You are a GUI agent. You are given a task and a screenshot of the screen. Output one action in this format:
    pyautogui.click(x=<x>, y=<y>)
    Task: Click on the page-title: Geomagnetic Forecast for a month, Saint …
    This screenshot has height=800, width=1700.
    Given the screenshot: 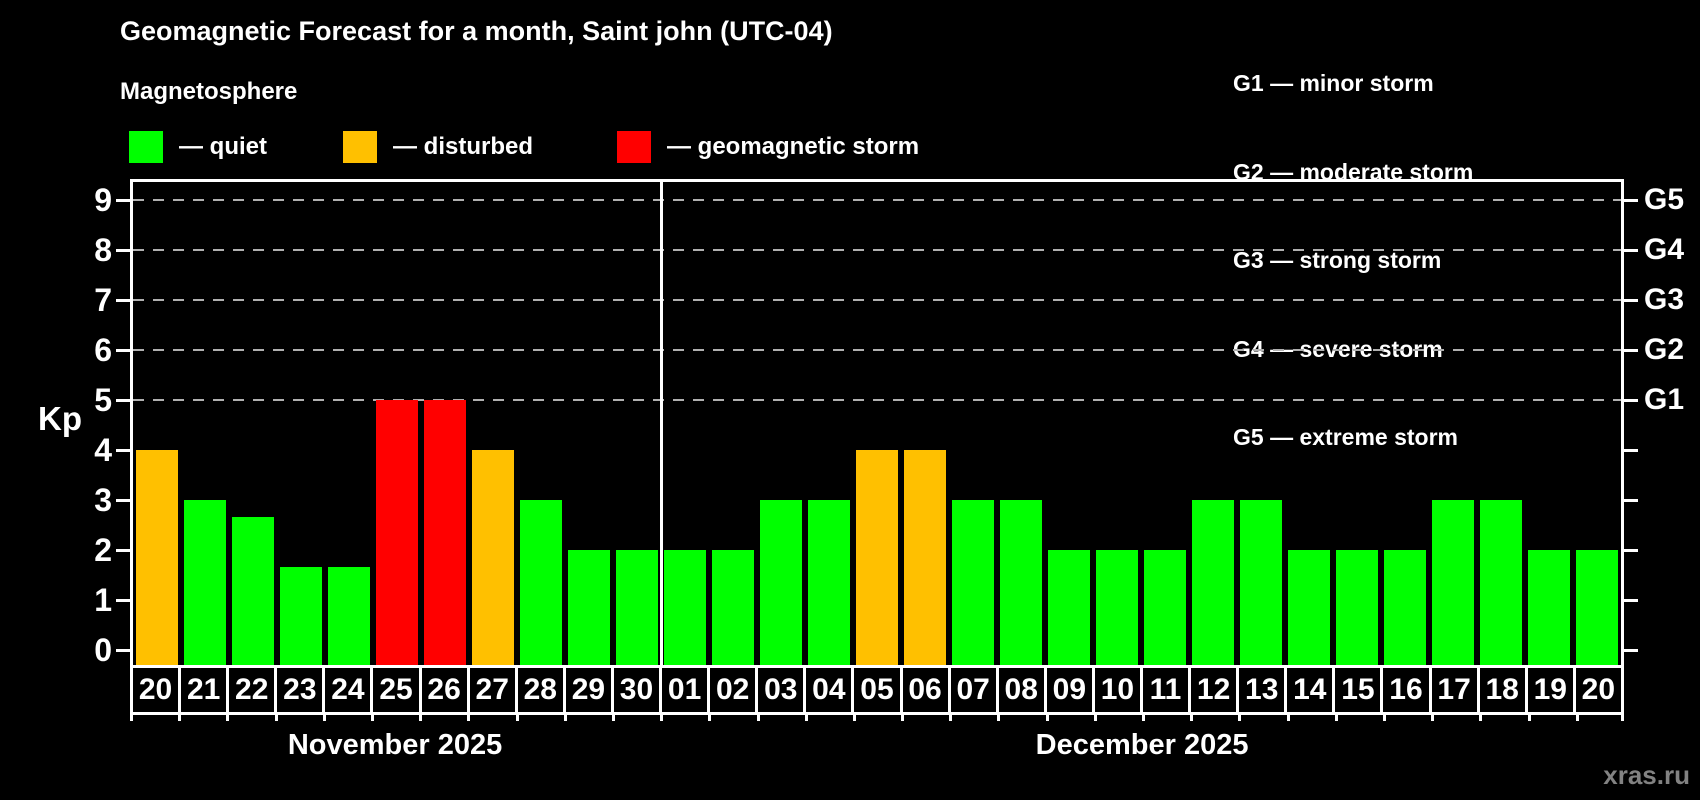 What is the action you would take?
    pyautogui.click(x=476, y=31)
    